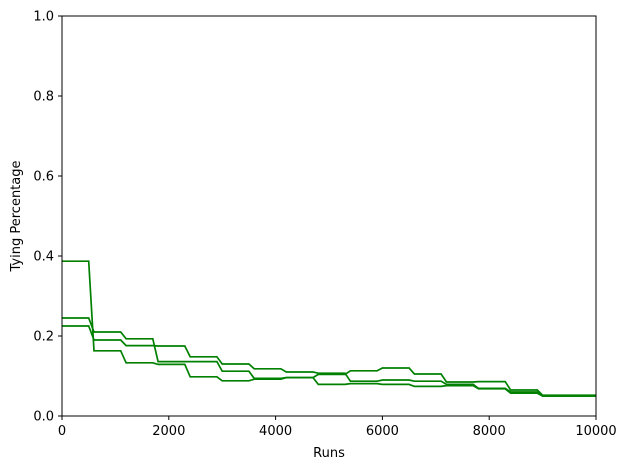  Describe the element at coordinates (43, 257) in the screenshot. I see `y-tick-label: 0.4` at that location.